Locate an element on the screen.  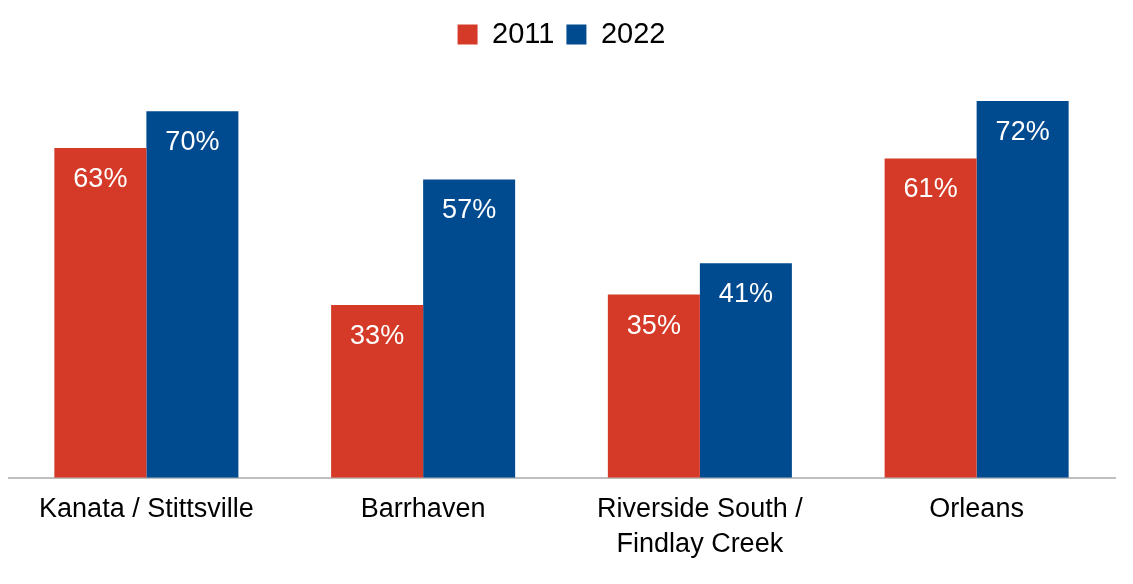
data-label: 33% is located at coordinates (377, 335).